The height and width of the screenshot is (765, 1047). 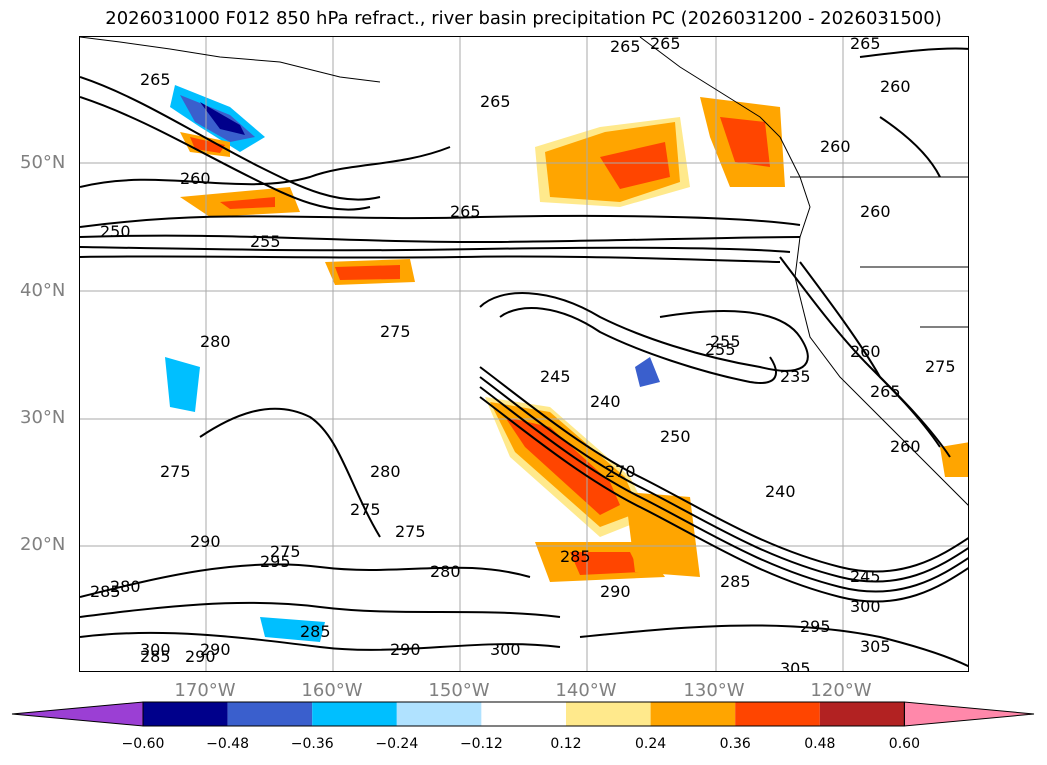 What do you see at coordinates (566, 744) in the screenshot?
I see `colorbar-tick-label: 0.12` at bounding box center [566, 744].